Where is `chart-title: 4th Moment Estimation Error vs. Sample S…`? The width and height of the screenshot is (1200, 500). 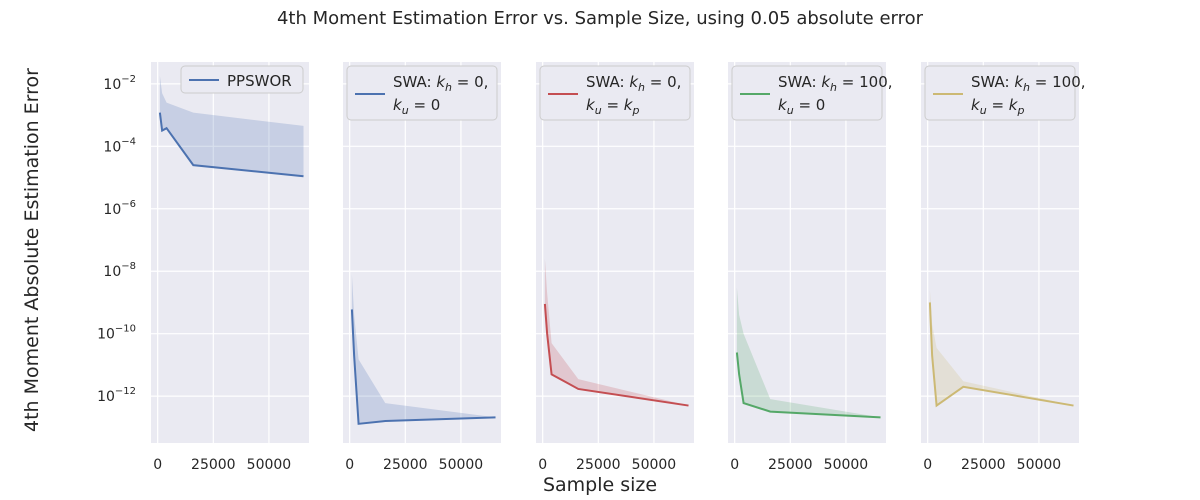 chart-title: 4th Moment Estimation Error vs. Sample S… is located at coordinates (600, 18).